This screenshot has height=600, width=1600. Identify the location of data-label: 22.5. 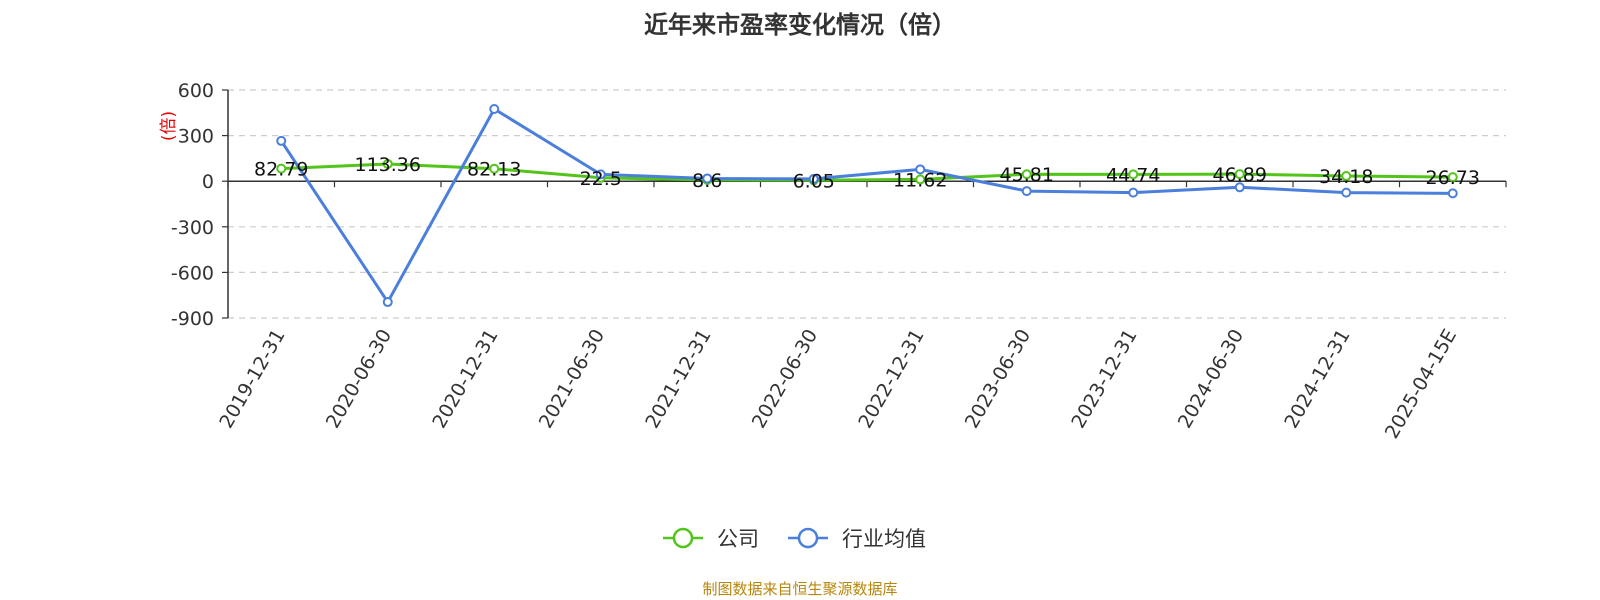
(601, 179).